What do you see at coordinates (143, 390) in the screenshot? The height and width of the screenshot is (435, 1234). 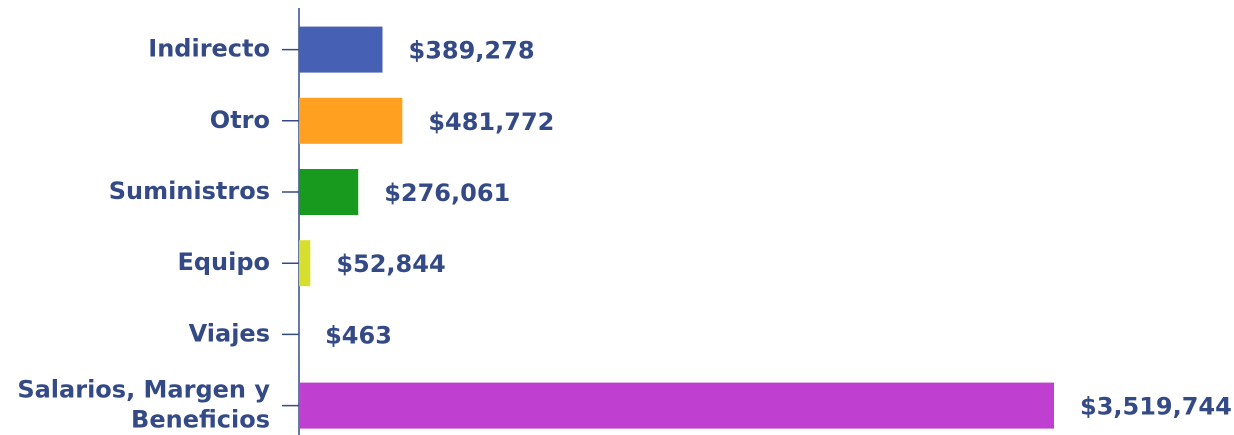 I see `label-line: Salarios, Margen y` at bounding box center [143, 390].